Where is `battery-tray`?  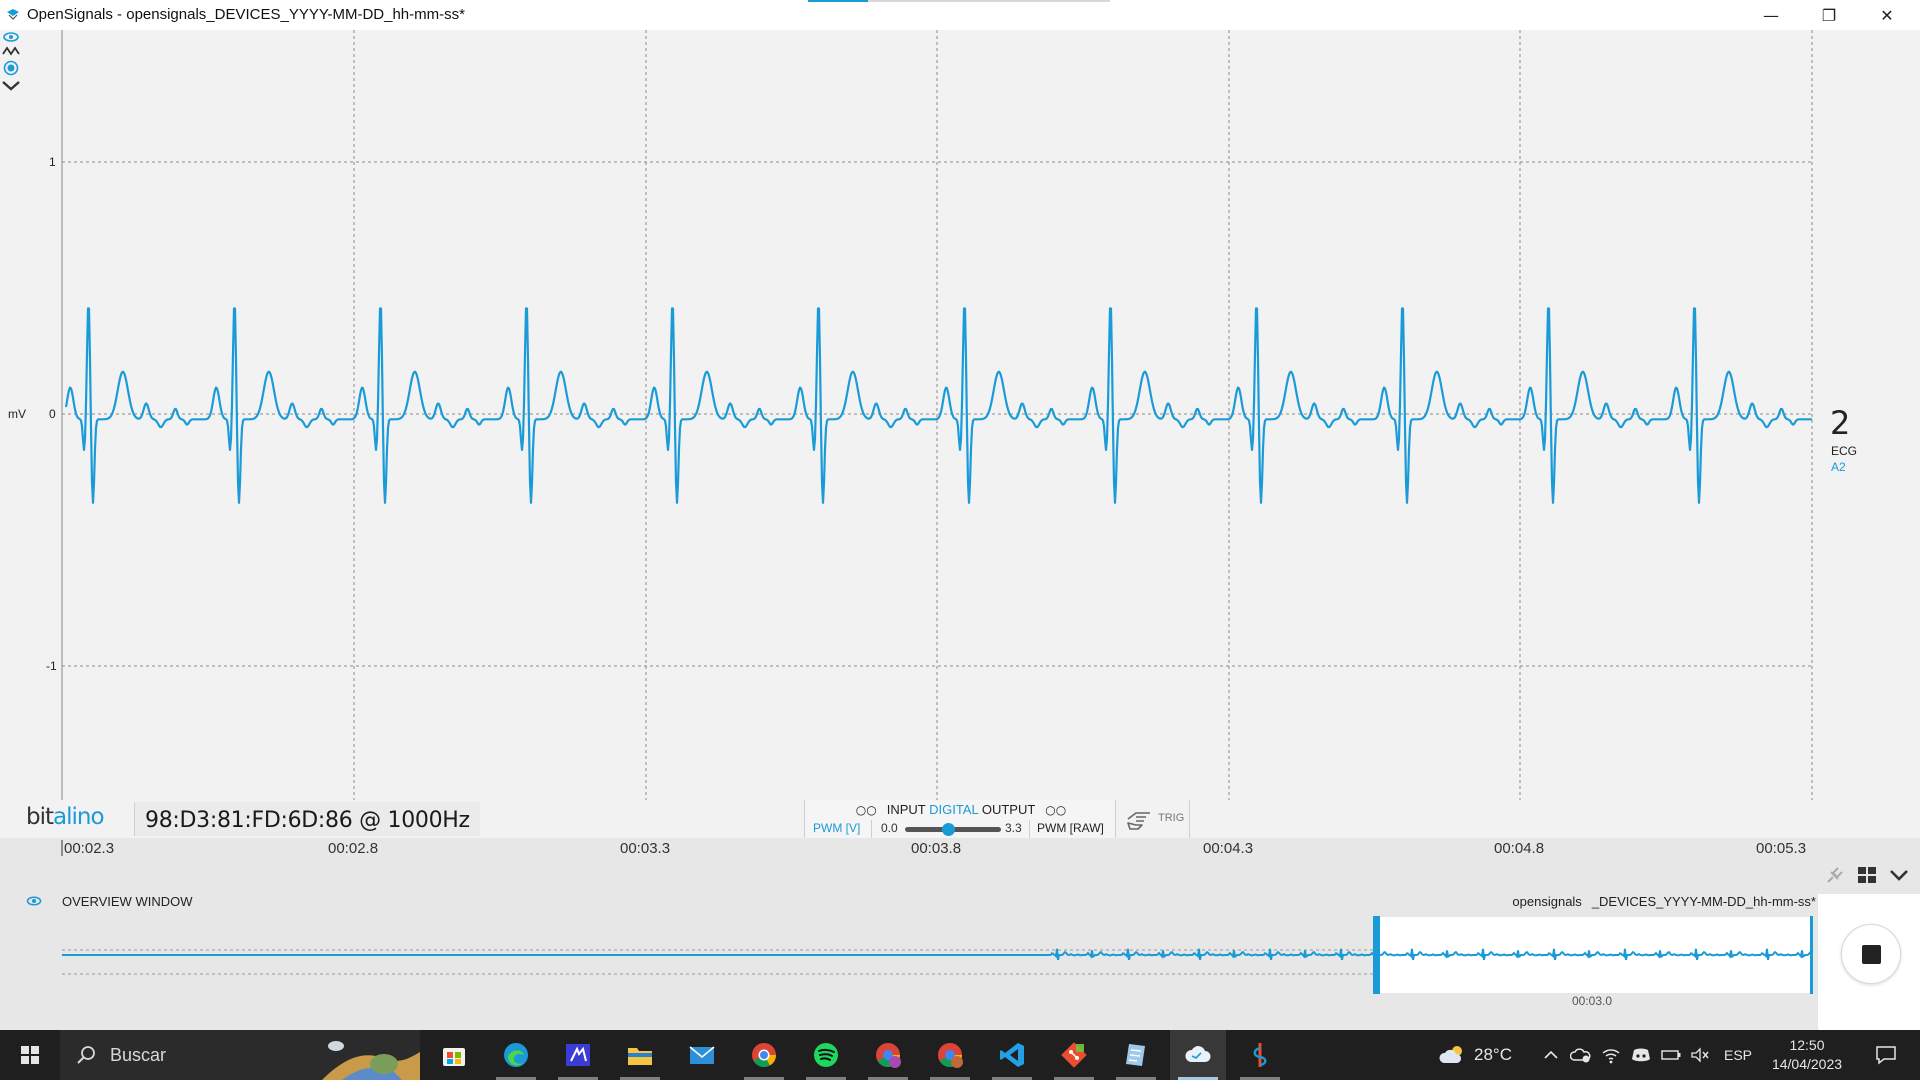
battery-tray is located at coordinates (1671, 1055).